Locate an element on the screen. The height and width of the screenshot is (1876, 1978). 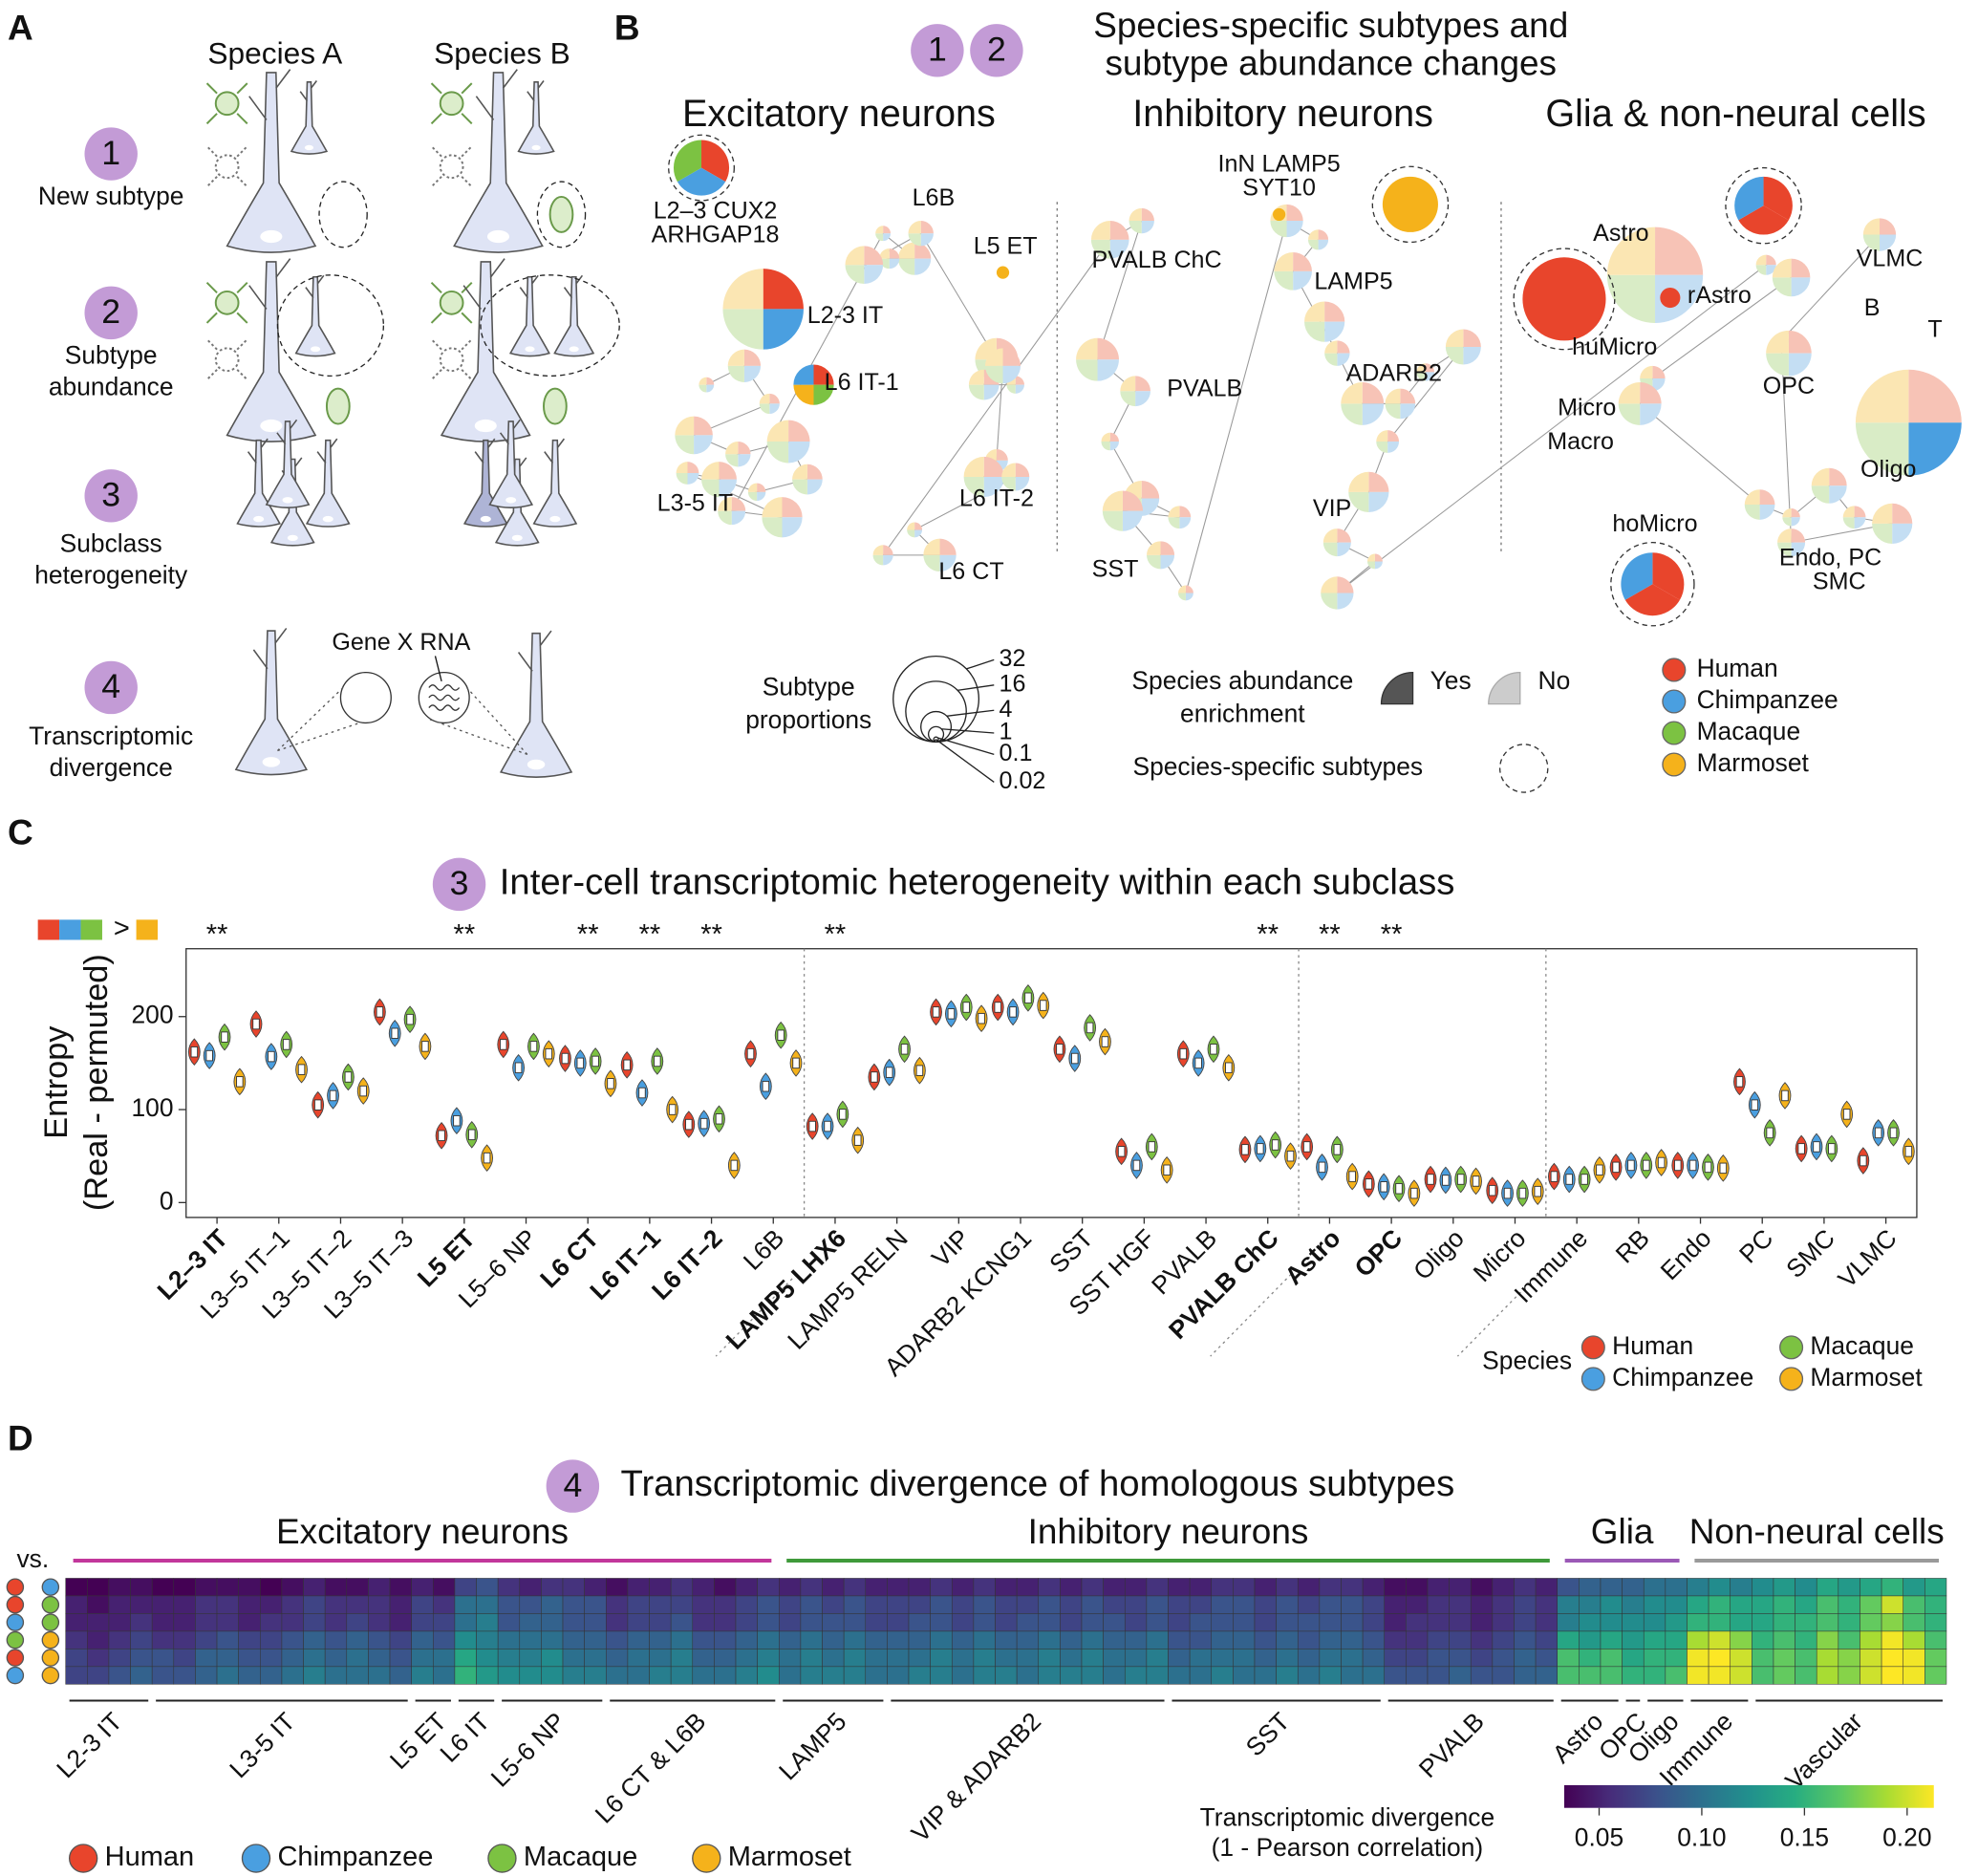
node-label: rAstro is located at coordinates (1720, 295).